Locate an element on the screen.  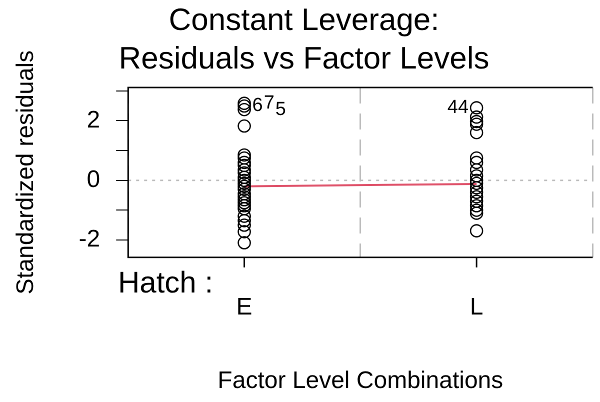
y-tick-label: 2 is located at coordinates (93, 120).